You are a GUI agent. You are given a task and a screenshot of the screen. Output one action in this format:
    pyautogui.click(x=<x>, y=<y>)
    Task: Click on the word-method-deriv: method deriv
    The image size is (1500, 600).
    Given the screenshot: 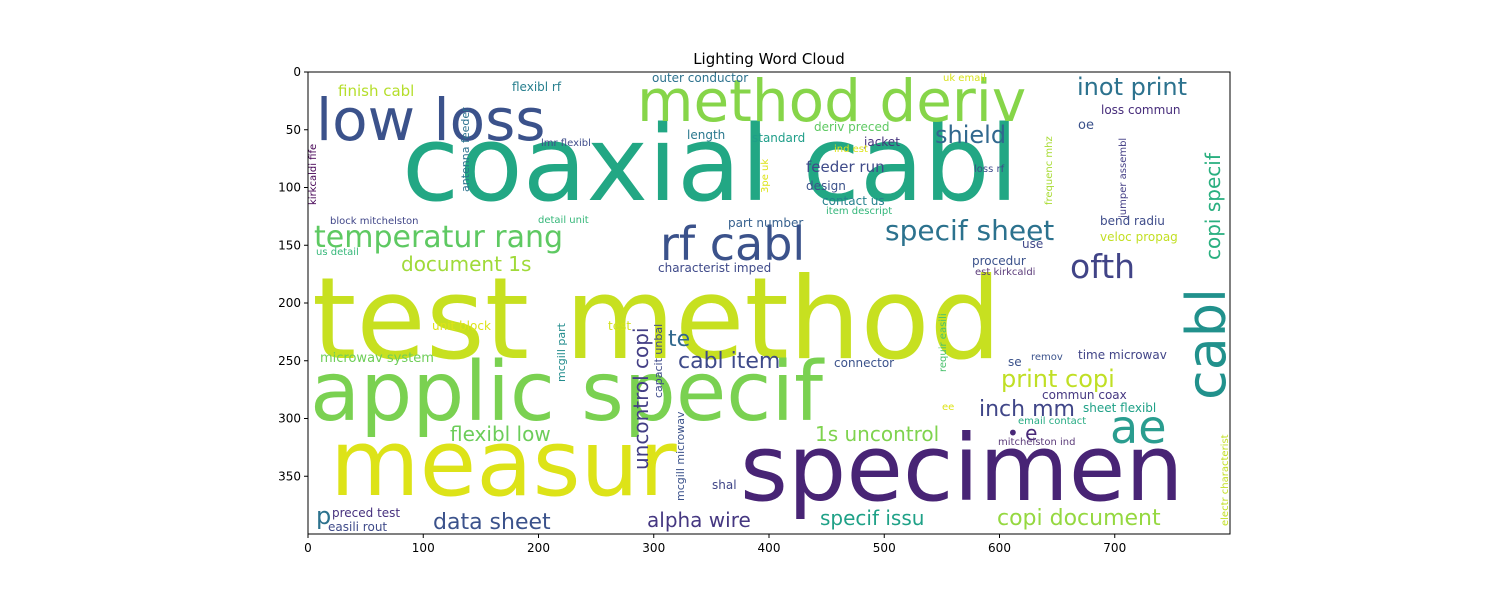 What is the action you would take?
    pyautogui.click(x=831, y=101)
    